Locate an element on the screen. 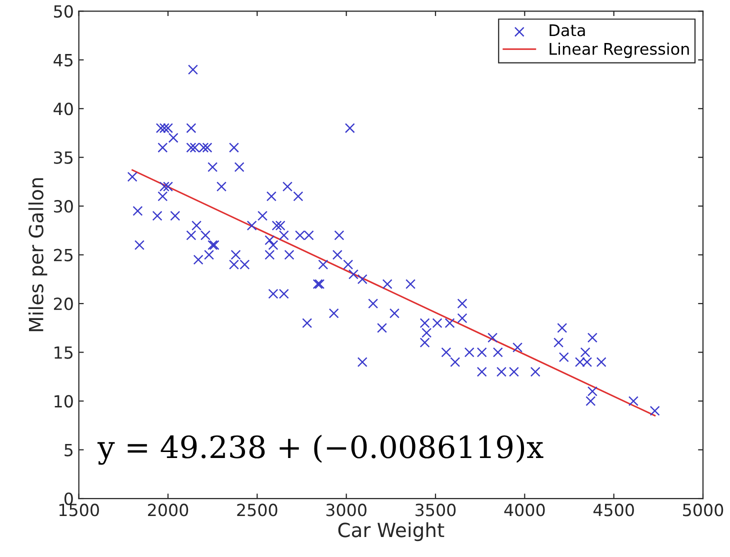  x-tick-label: 1500 is located at coordinates (79, 510).